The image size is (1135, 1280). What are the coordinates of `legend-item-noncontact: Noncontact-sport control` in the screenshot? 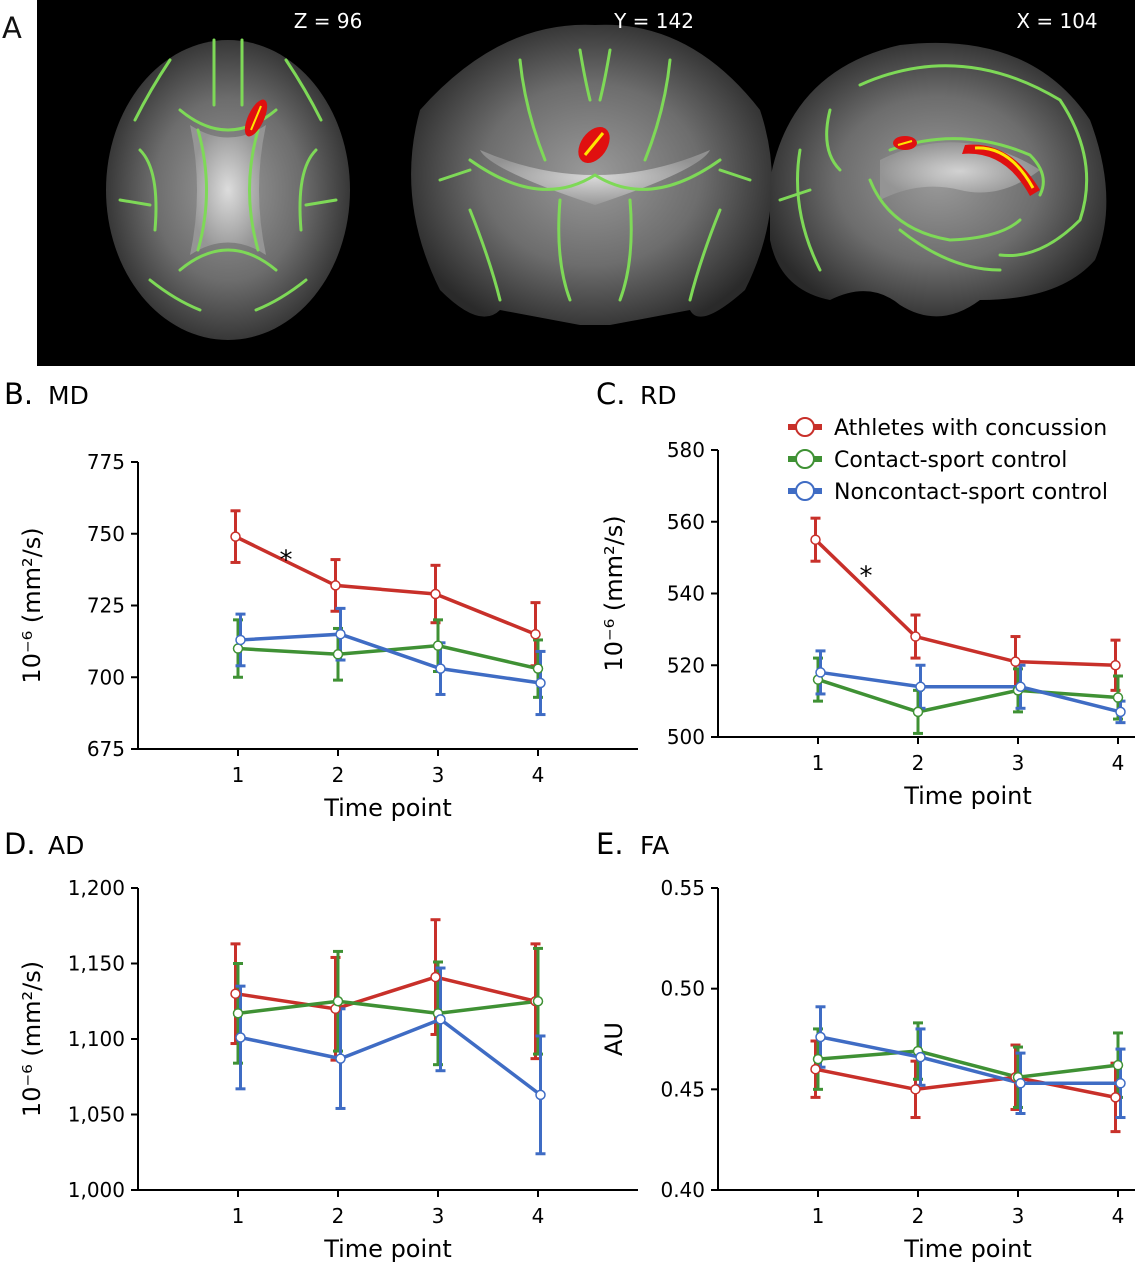 It's located at (948, 492).